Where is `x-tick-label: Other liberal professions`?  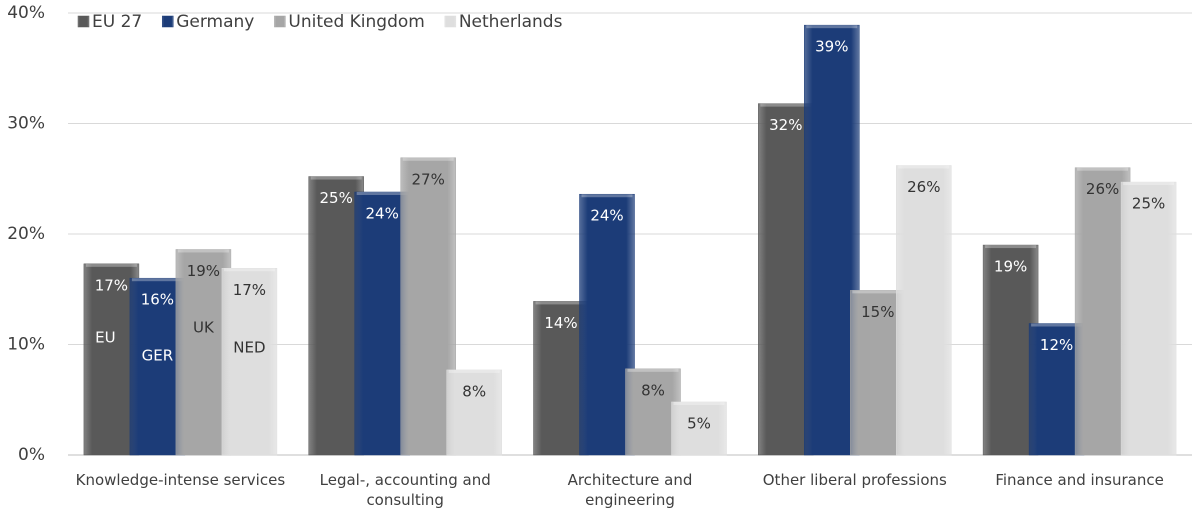 x-tick-label: Other liberal professions is located at coordinates (854, 480).